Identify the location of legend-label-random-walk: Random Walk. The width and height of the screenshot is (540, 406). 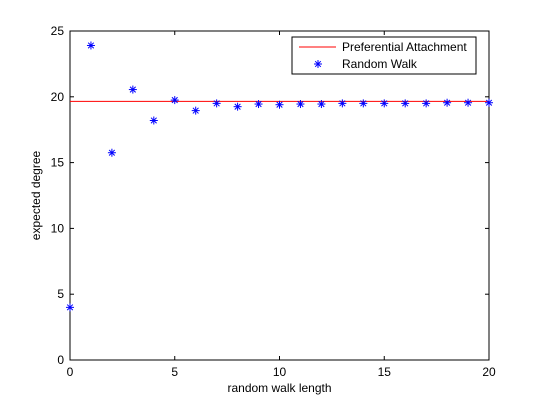
(380, 64).